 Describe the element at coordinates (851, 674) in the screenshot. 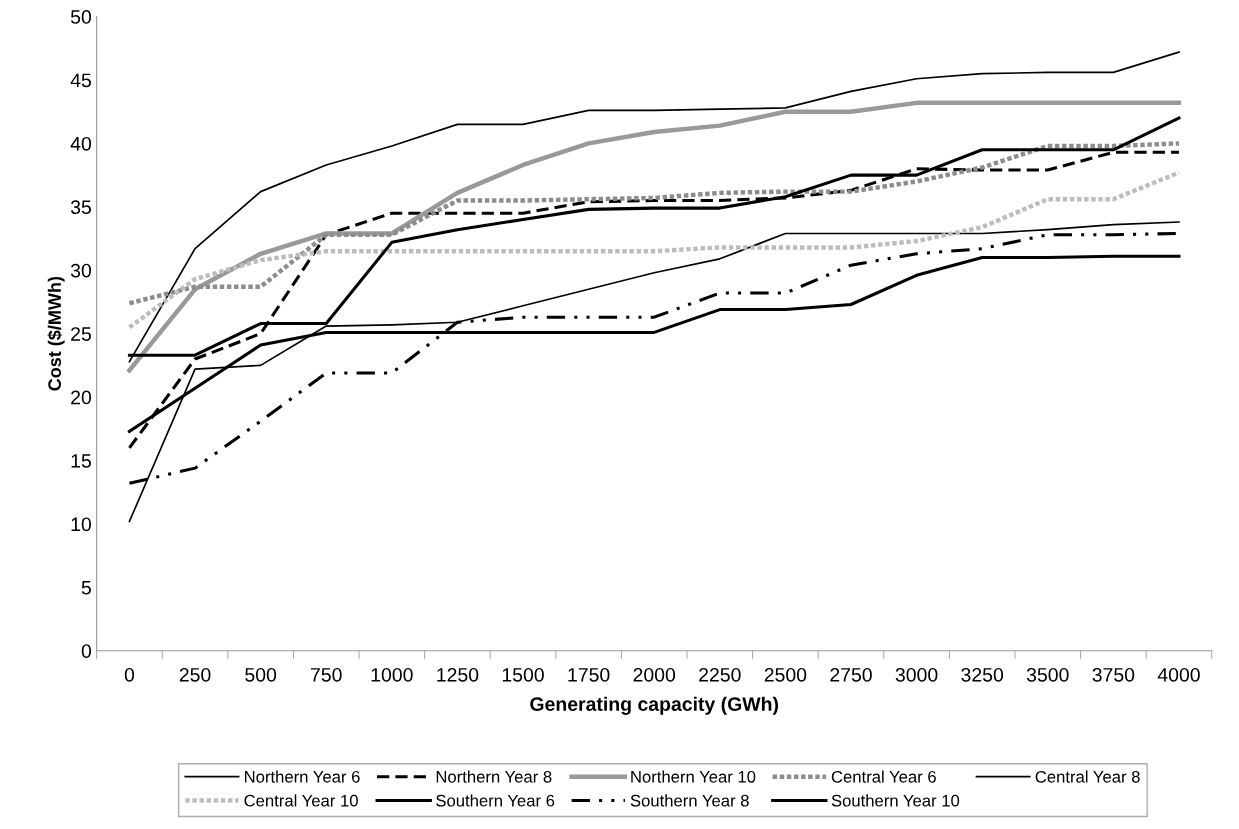

I see `x-tick-label: 2750` at that location.